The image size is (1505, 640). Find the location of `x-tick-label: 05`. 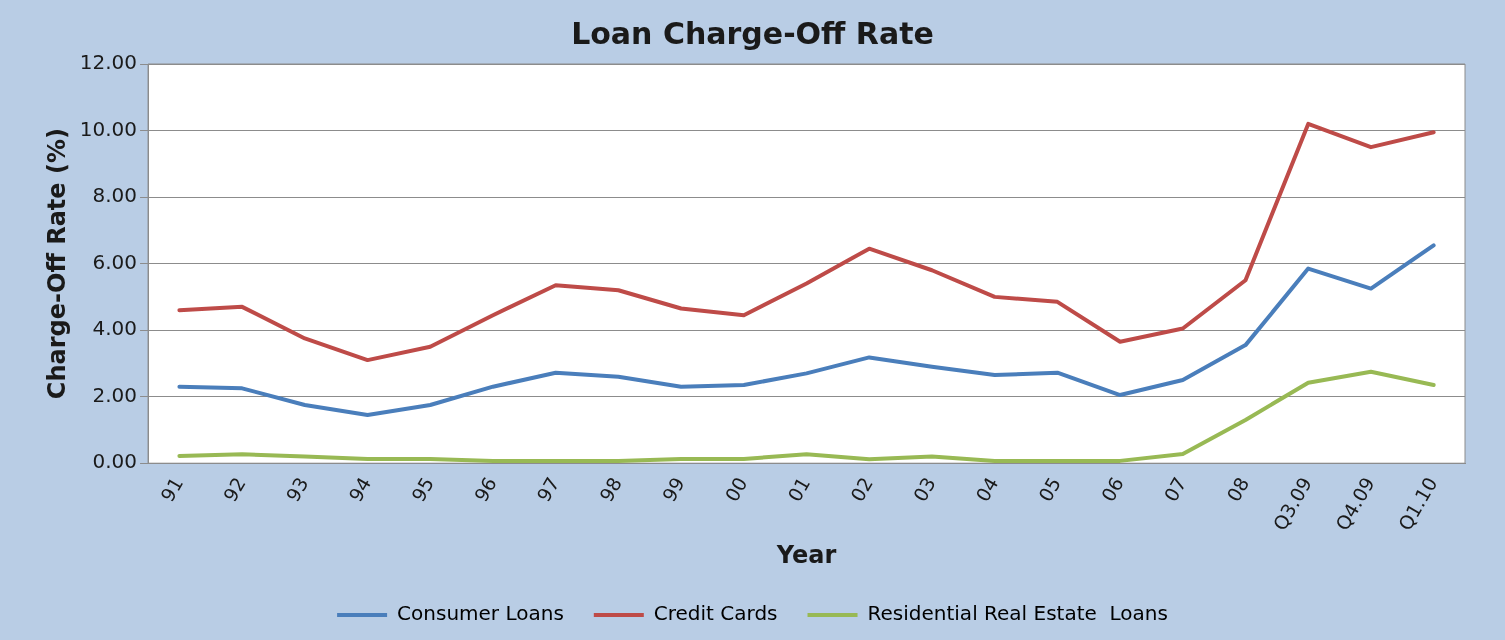

x-tick-label: 05 is located at coordinates (1049, 489).